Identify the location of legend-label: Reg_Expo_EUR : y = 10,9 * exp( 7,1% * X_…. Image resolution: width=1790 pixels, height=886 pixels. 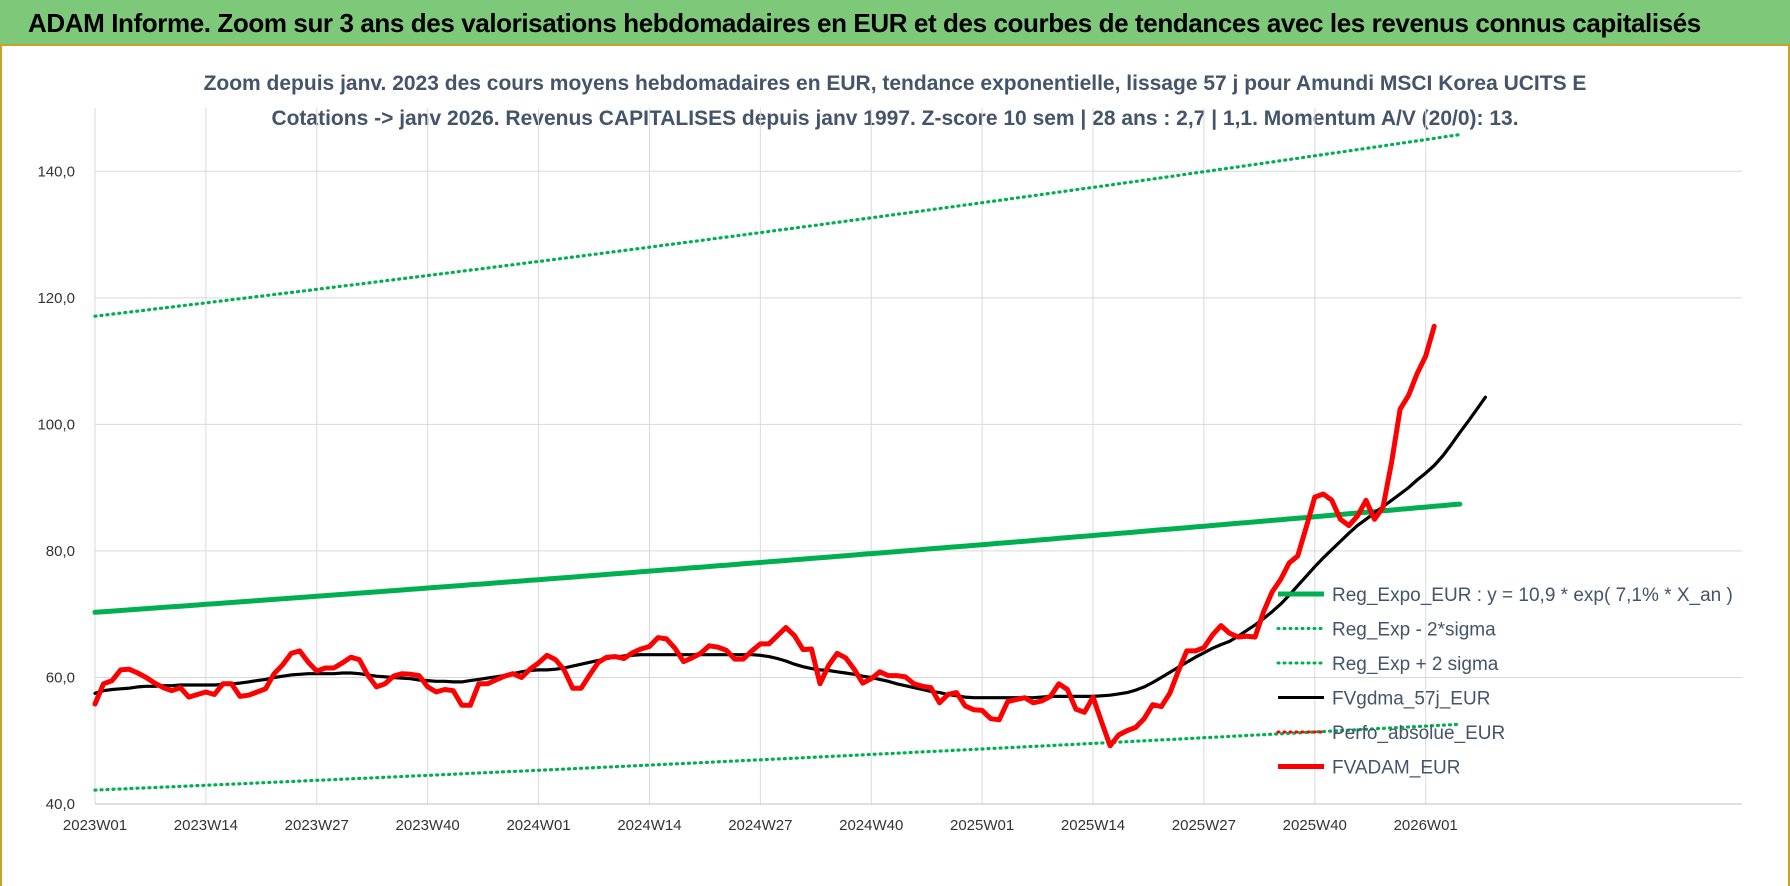
(1532, 595).